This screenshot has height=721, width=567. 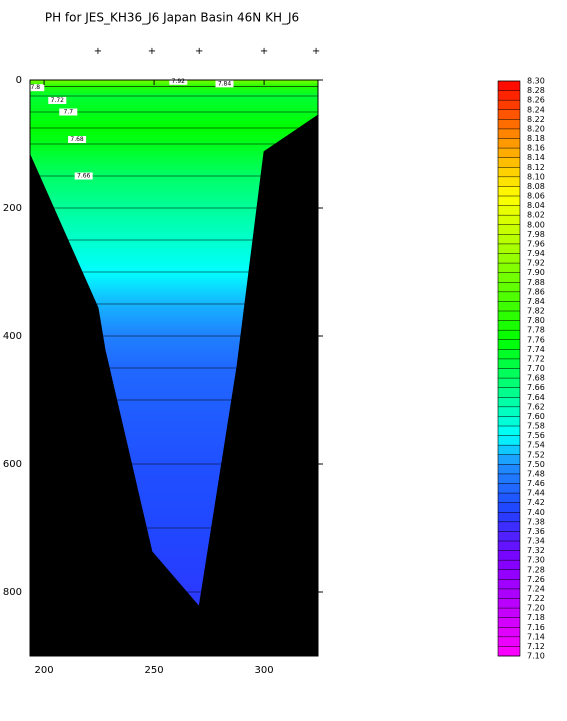 I want to click on colorbar-label: 8.08, so click(x=536, y=186).